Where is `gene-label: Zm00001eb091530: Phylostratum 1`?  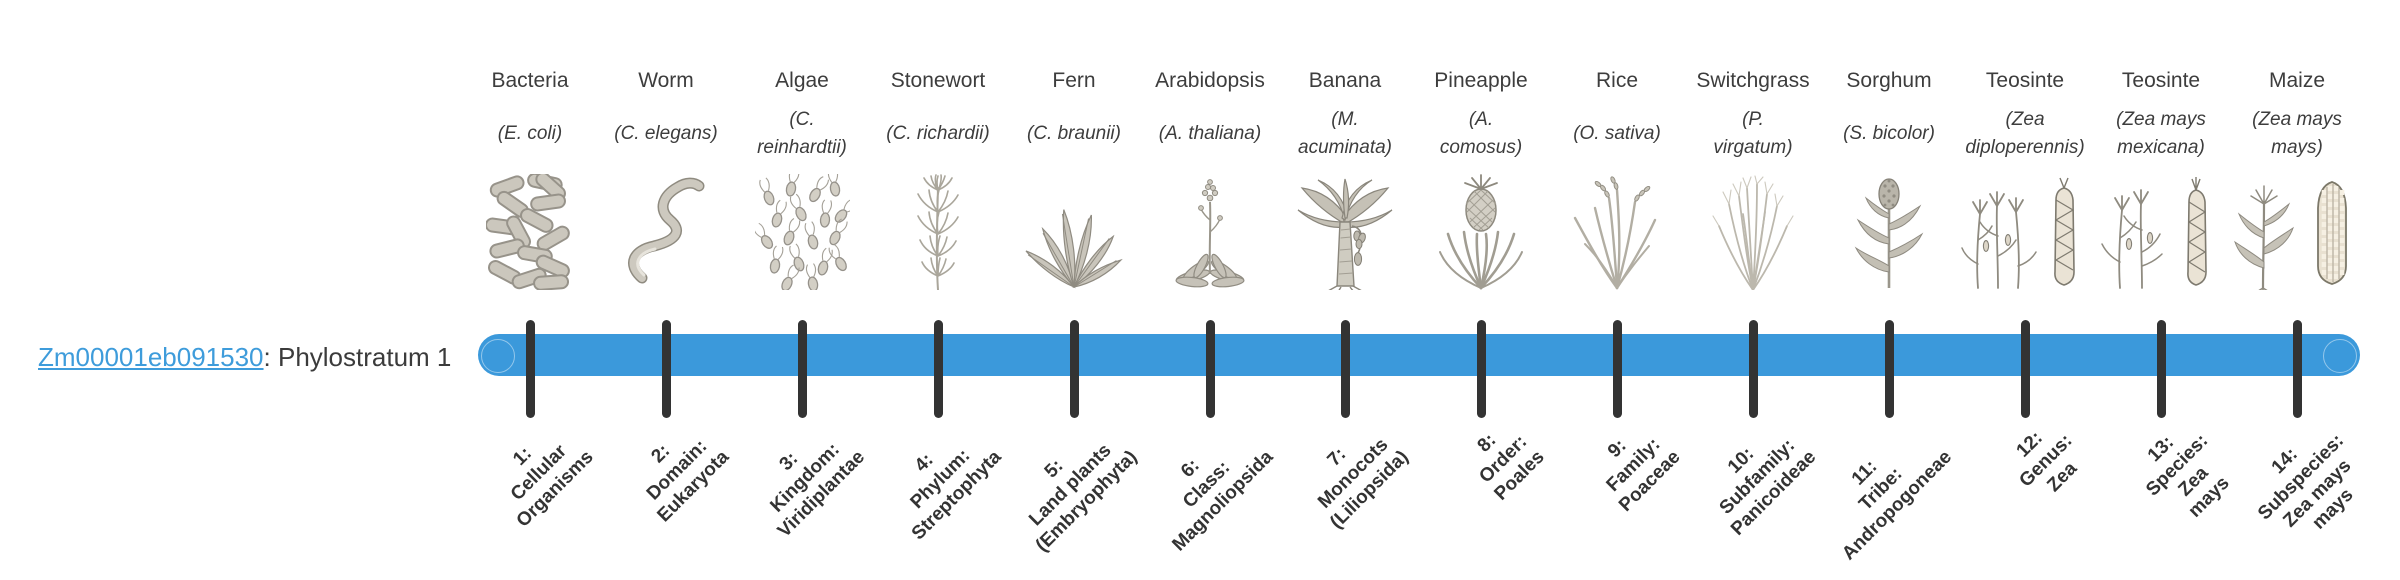
gene-label: Zm00001eb091530: Phylostratum 1 is located at coordinates (244, 357).